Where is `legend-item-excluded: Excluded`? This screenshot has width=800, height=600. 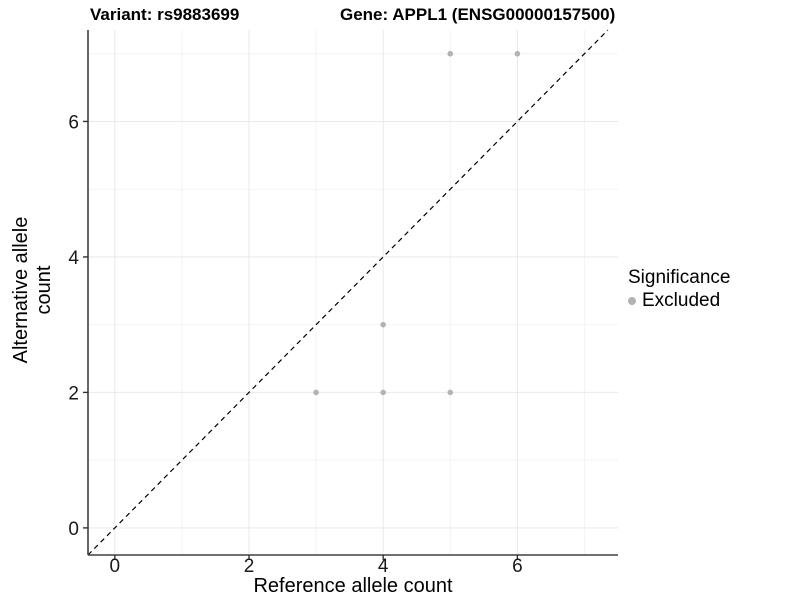 legend-item-excluded: Excluded is located at coordinates (679, 300).